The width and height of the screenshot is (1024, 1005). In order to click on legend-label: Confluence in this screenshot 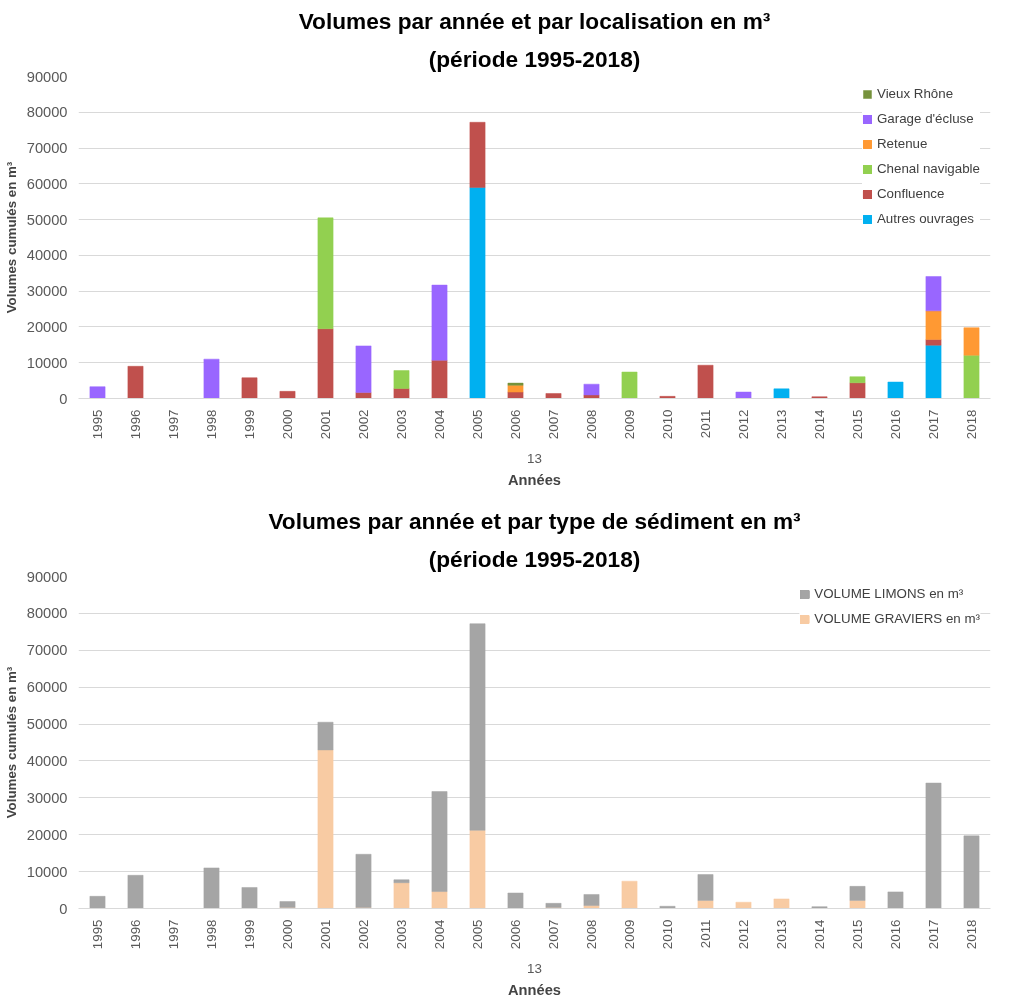, I will do `click(910, 193)`.